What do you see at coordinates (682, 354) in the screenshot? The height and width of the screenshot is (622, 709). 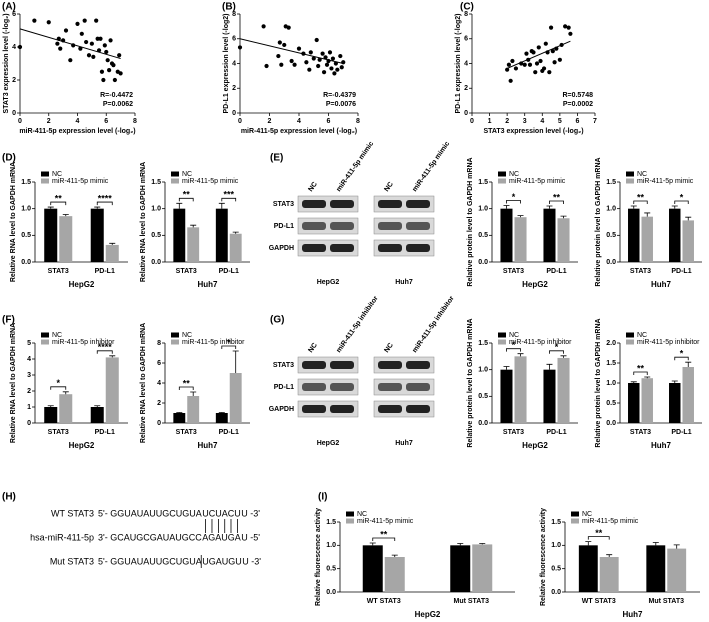 I see `significance-label: *` at bounding box center [682, 354].